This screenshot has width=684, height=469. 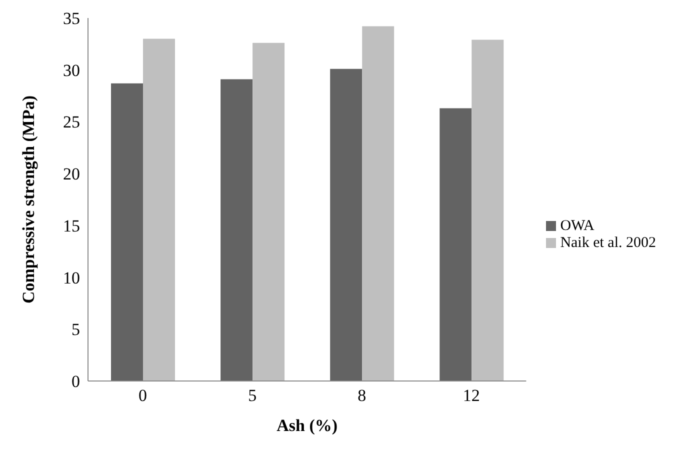 What do you see at coordinates (71, 122) in the screenshot?
I see `y-tick-label: 25` at bounding box center [71, 122].